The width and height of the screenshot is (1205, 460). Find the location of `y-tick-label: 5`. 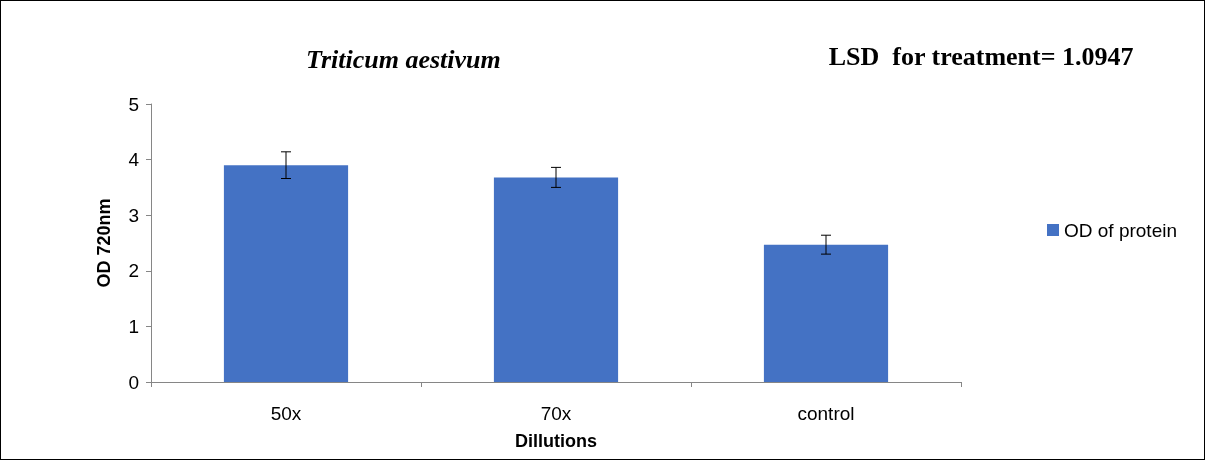

y-tick-label: 5 is located at coordinates (133, 104).